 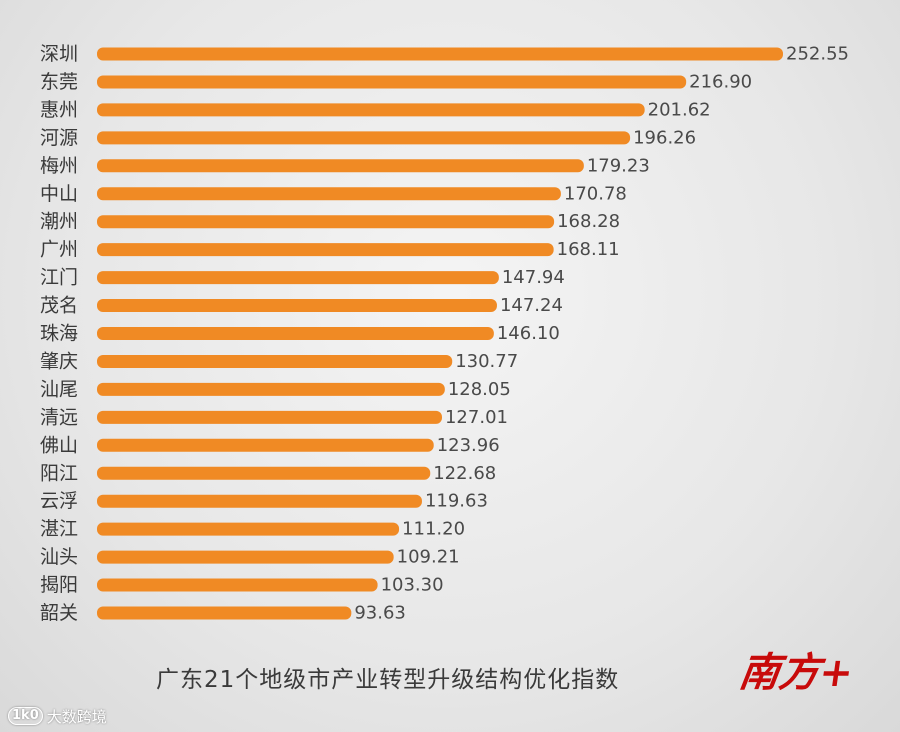 What do you see at coordinates (588, 221) in the screenshot?
I see `value-label: 168.28` at bounding box center [588, 221].